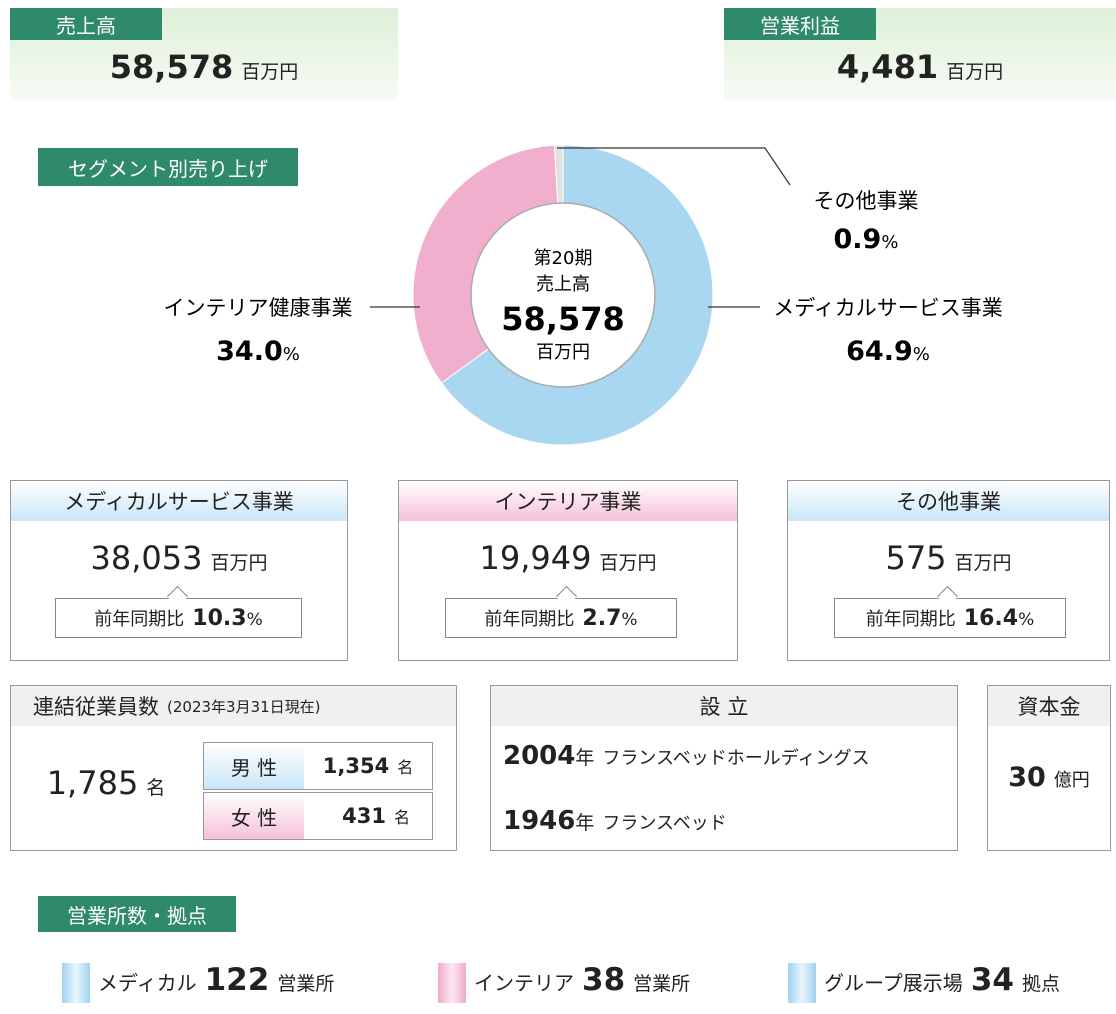 The width and height of the screenshot is (1116, 1014). I want to click on compare-ratio: 2.7%, so click(609, 618).